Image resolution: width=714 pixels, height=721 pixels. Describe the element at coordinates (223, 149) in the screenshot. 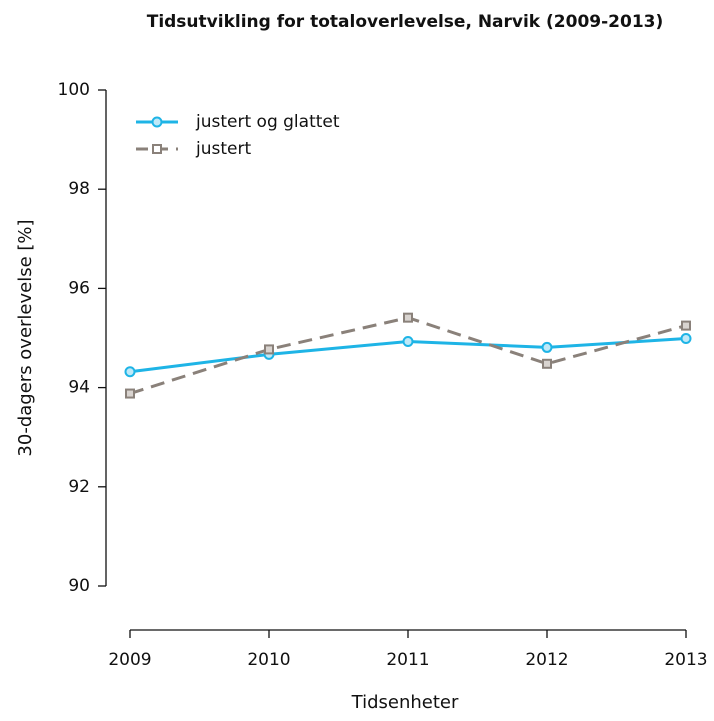

I see `legend-label: justert` at that location.